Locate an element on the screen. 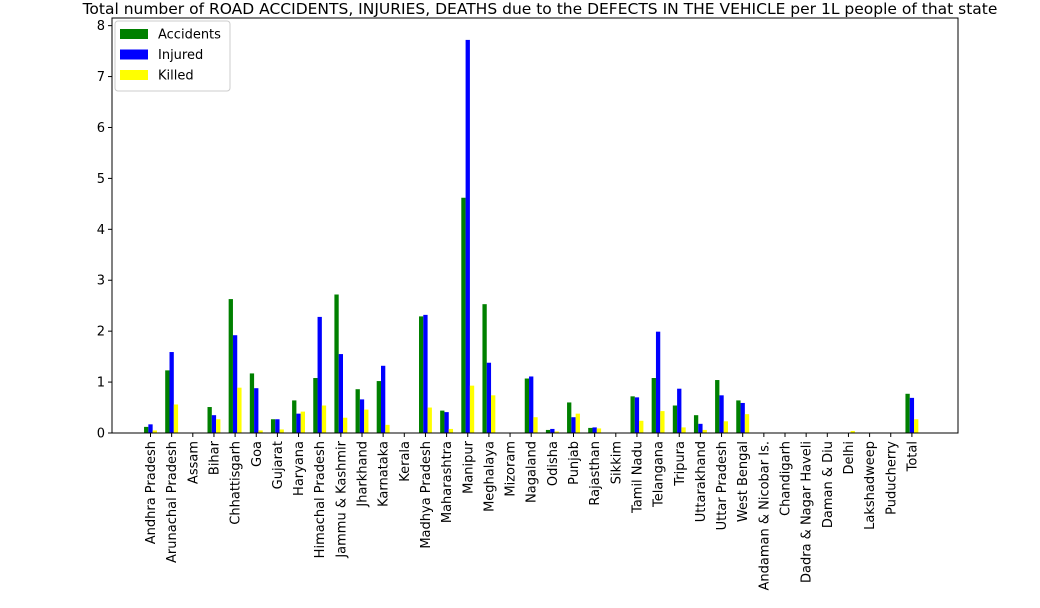 This screenshot has height=608, width=1040. x-tick-label: Haryana is located at coordinates (299, 468).